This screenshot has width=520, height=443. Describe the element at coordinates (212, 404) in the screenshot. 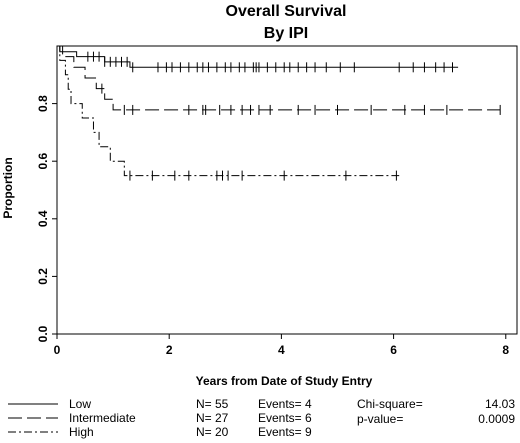

I see `legend-n: N= 55` at that location.